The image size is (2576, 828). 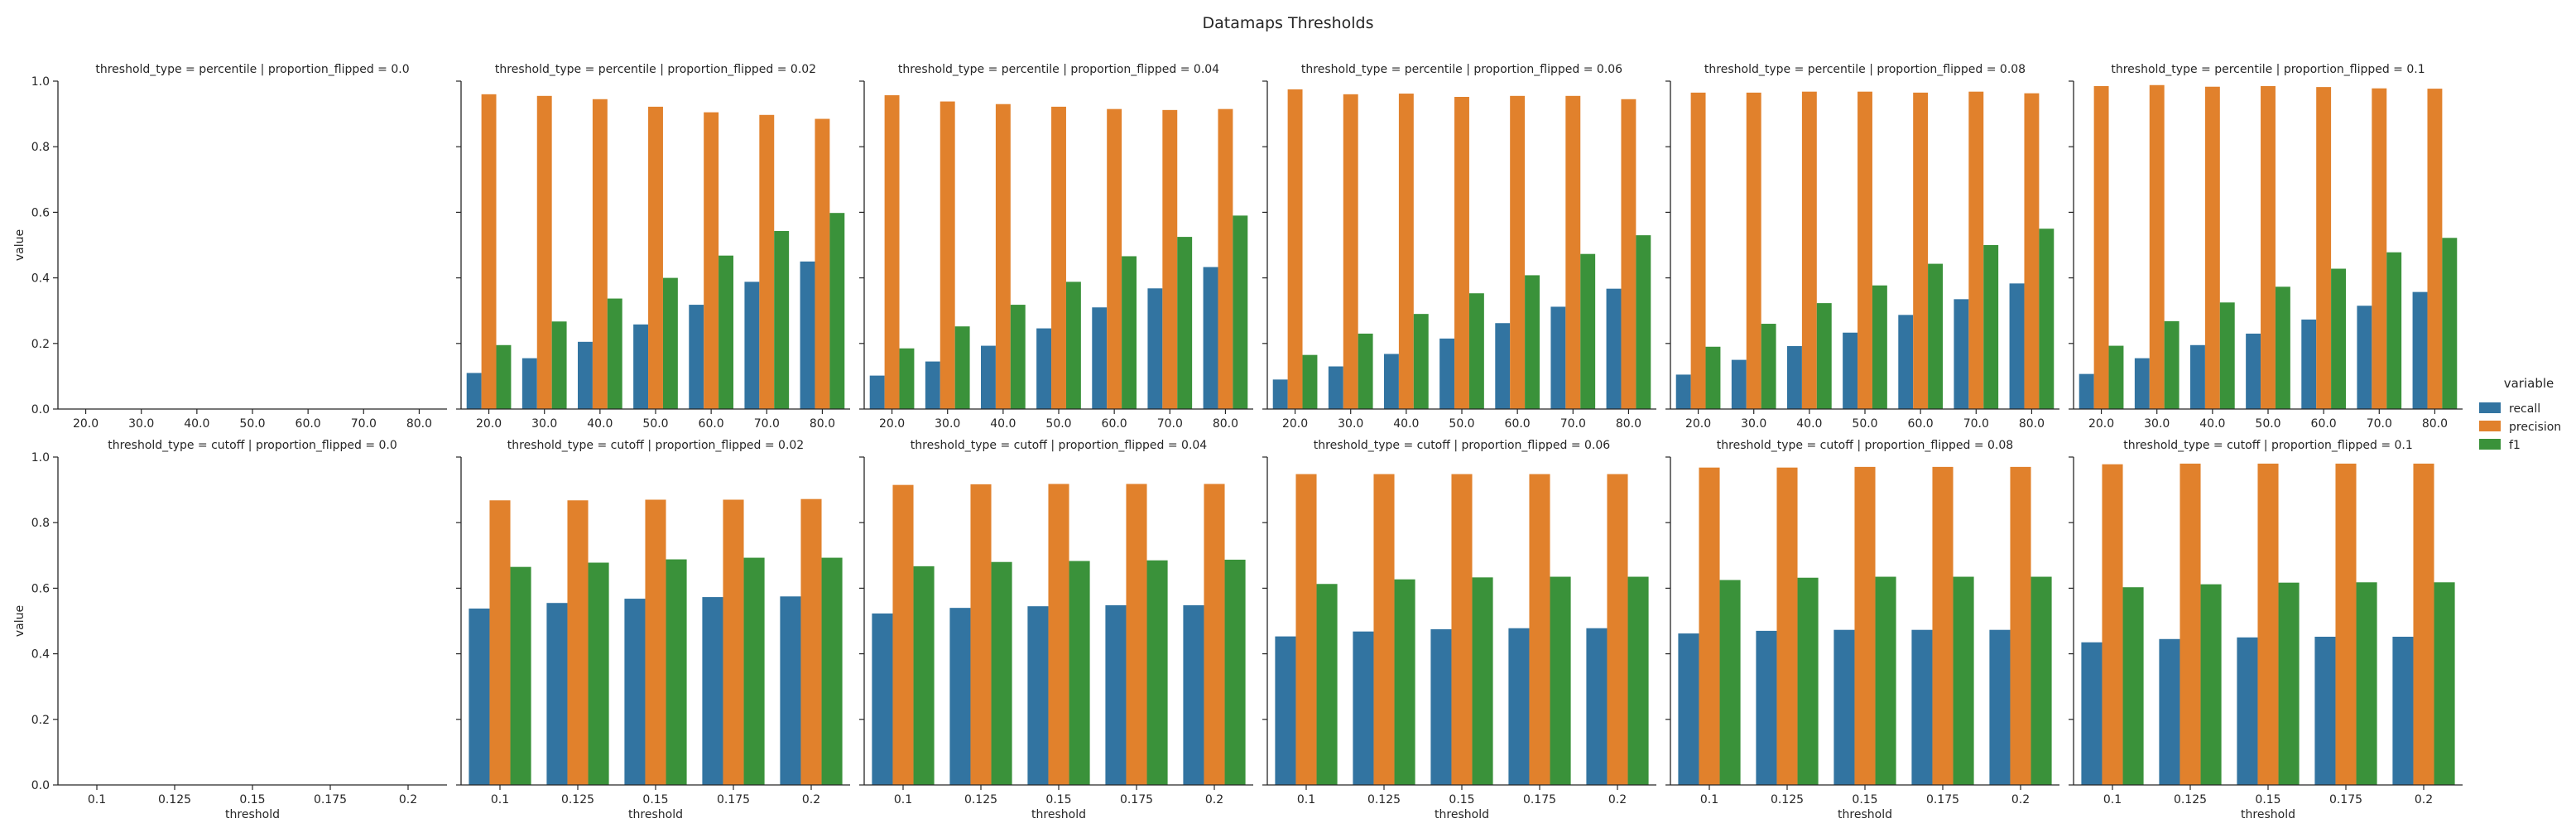 I want to click on legend-swatch-recall, so click(x=2490, y=407).